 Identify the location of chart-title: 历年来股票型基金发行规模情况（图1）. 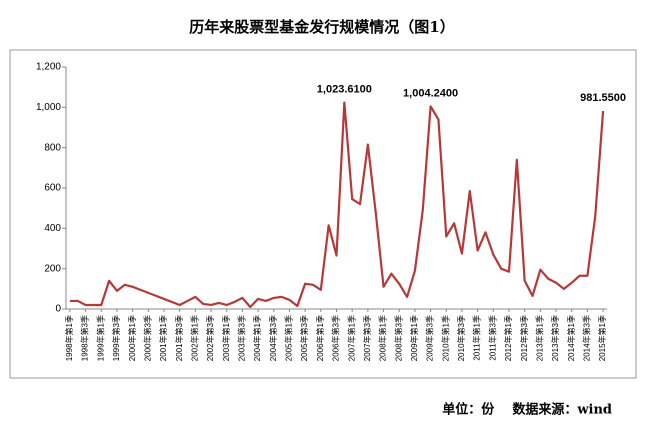
(321, 27).